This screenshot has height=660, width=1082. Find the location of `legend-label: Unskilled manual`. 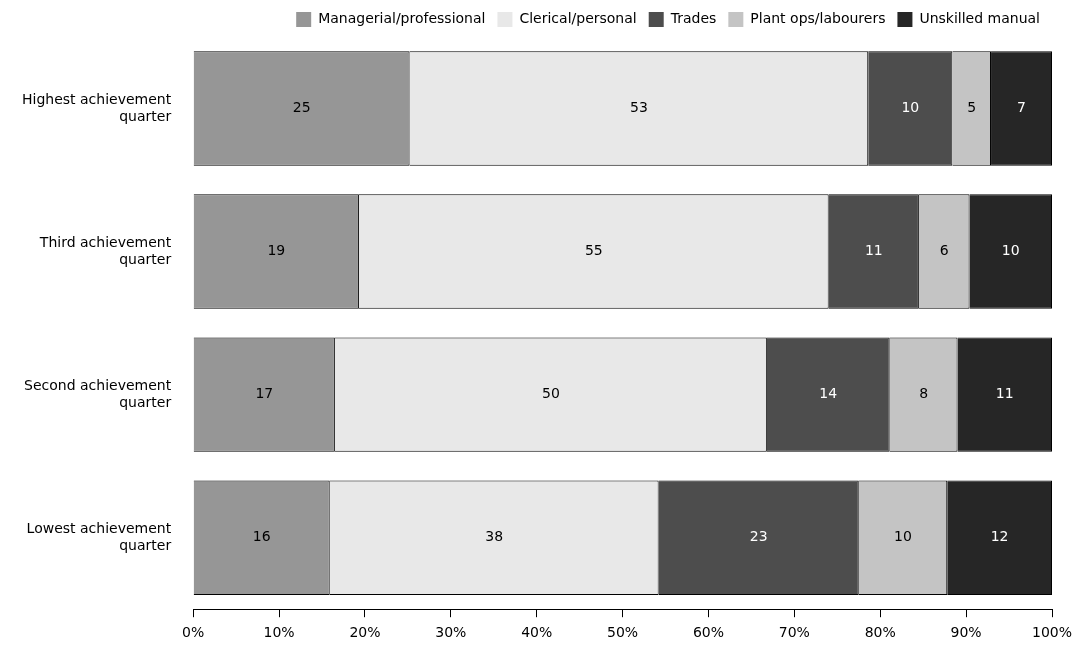

legend-label: Unskilled manual is located at coordinates (980, 18).